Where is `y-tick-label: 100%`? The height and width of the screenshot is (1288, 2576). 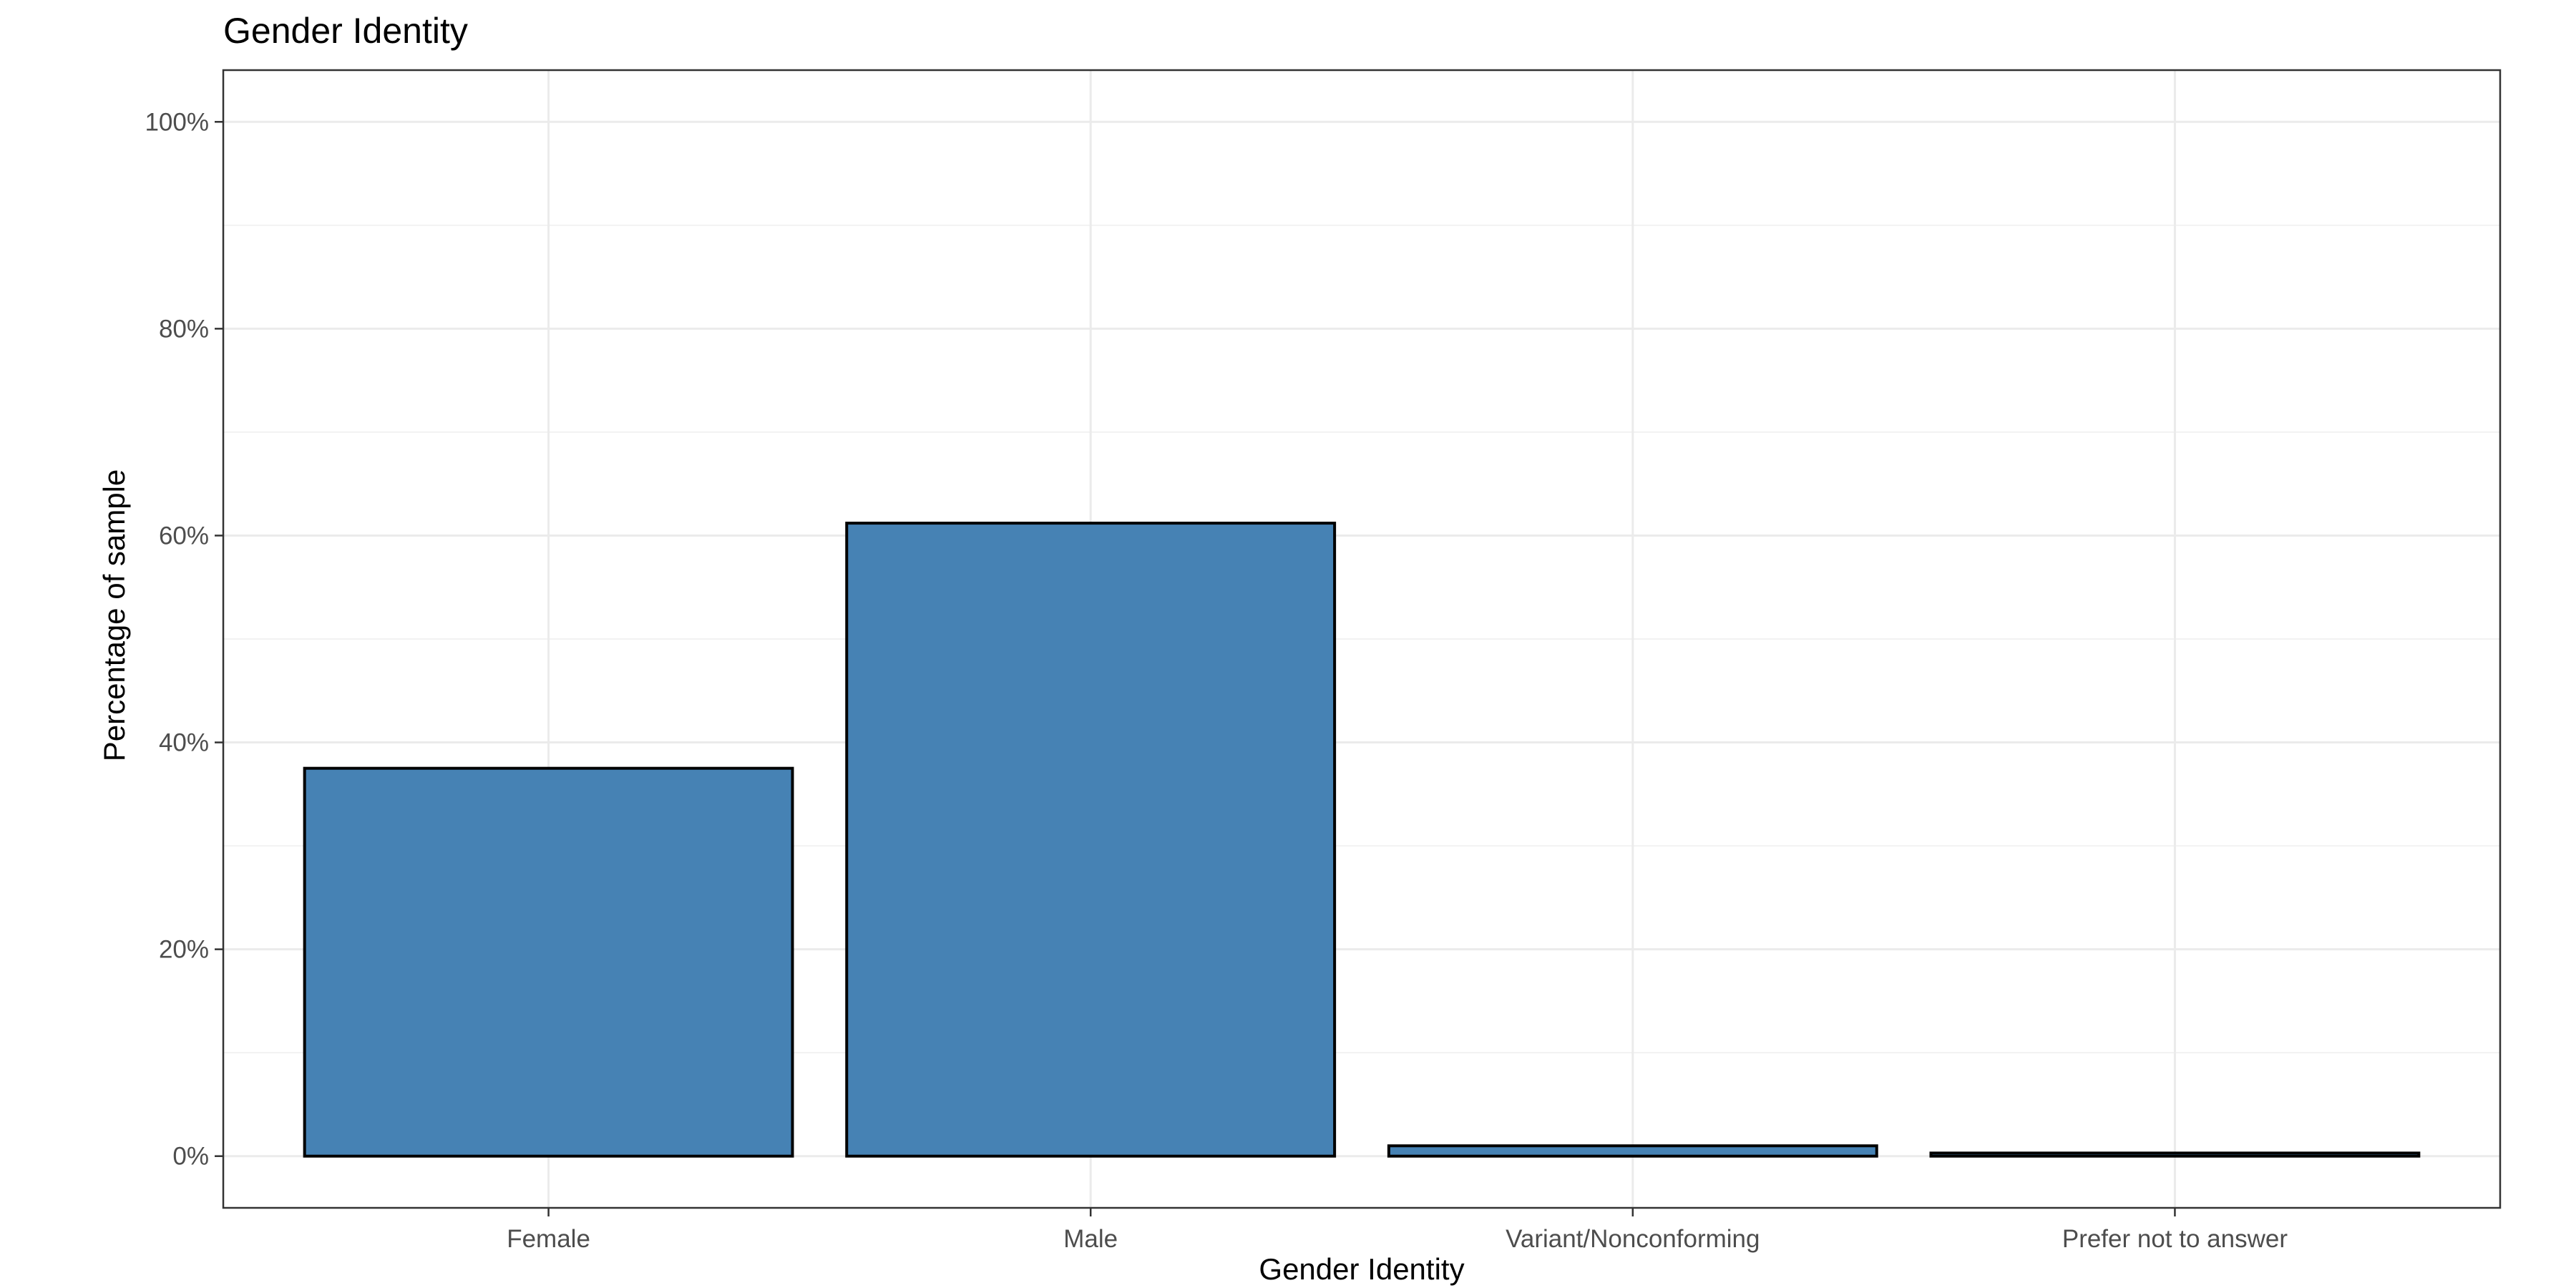 y-tick-label: 100% is located at coordinates (177, 122).